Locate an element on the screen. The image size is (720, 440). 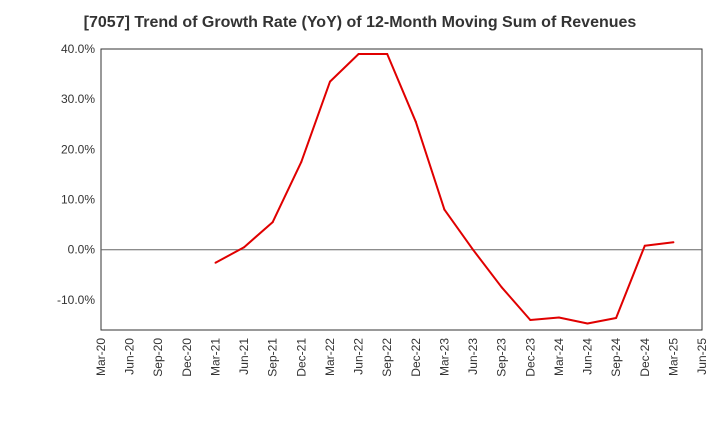
x-tick-label: Jun-25 is located at coordinates (702, 356).